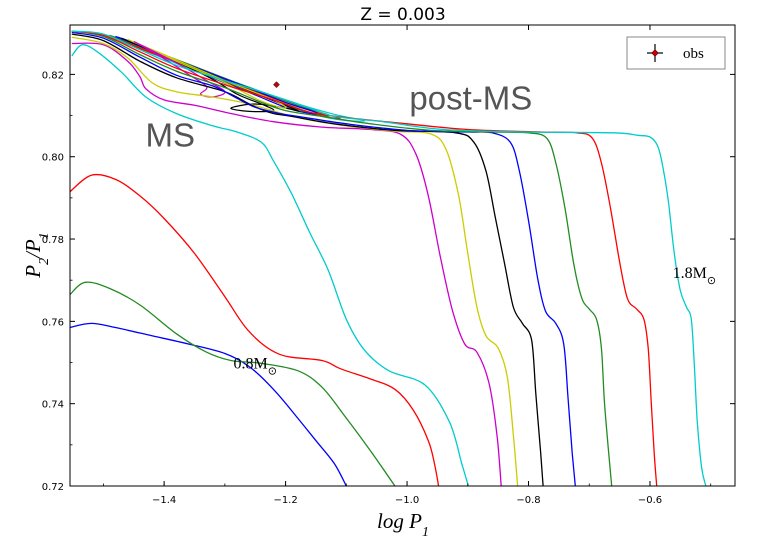 This screenshot has width=773, height=541. Describe the element at coordinates (407, 500) in the screenshot. I see `x-tick-label: −1.0` at that location.